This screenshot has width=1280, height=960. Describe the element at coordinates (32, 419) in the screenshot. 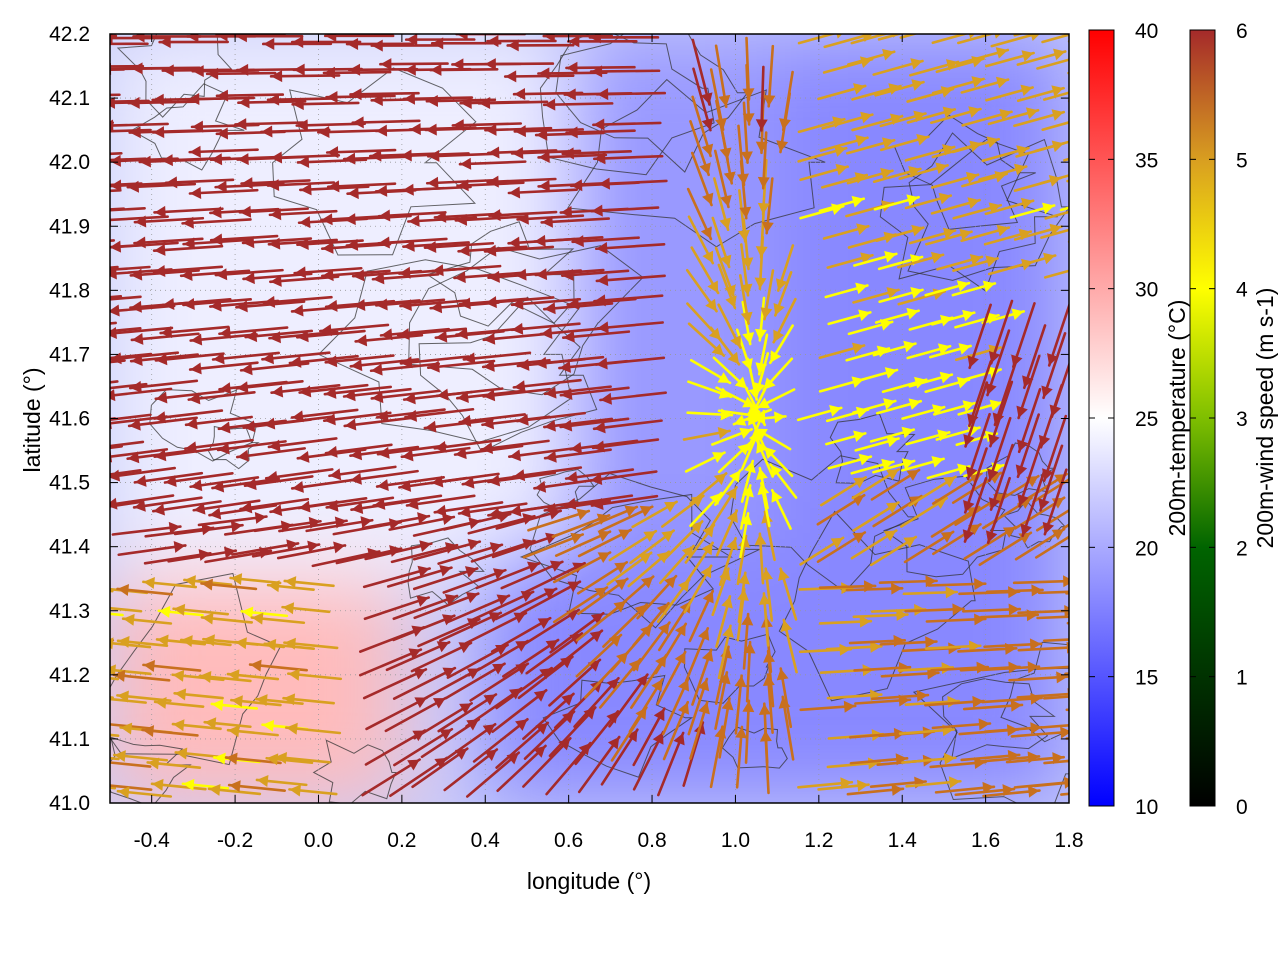

I see `y-axis-label: latitude (°)` at that location.